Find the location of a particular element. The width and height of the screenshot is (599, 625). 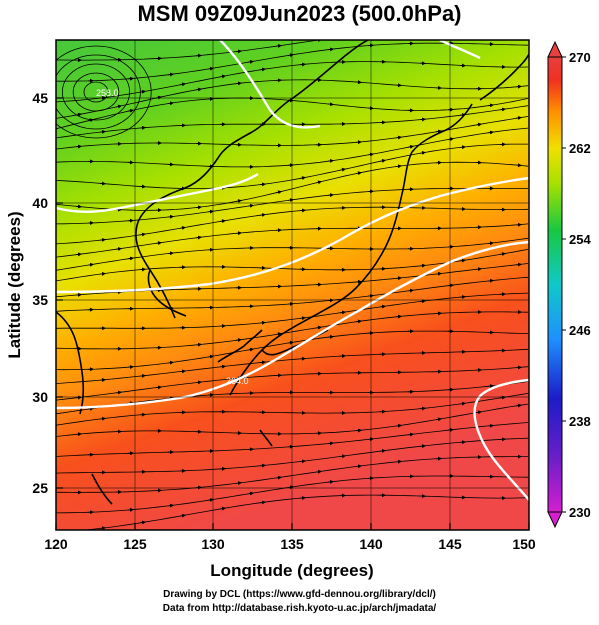

y-axis: 45 40 35 30 25 Latitude (degrees) is located at coordinates (34, 293).